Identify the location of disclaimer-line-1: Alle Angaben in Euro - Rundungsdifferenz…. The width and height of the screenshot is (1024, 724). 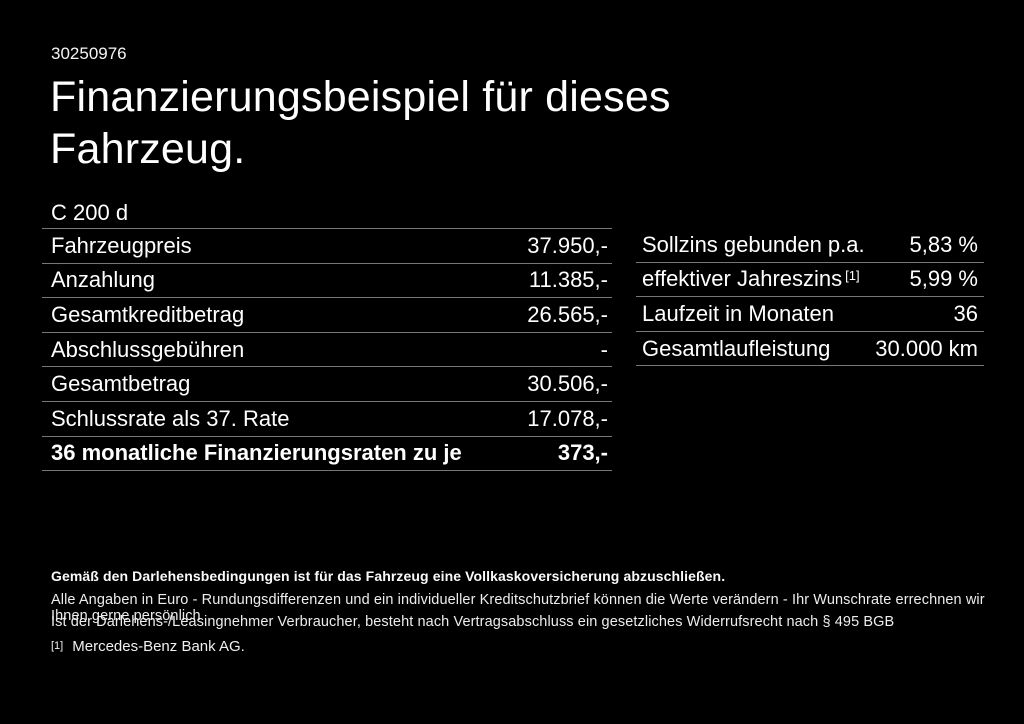
(518, 608).